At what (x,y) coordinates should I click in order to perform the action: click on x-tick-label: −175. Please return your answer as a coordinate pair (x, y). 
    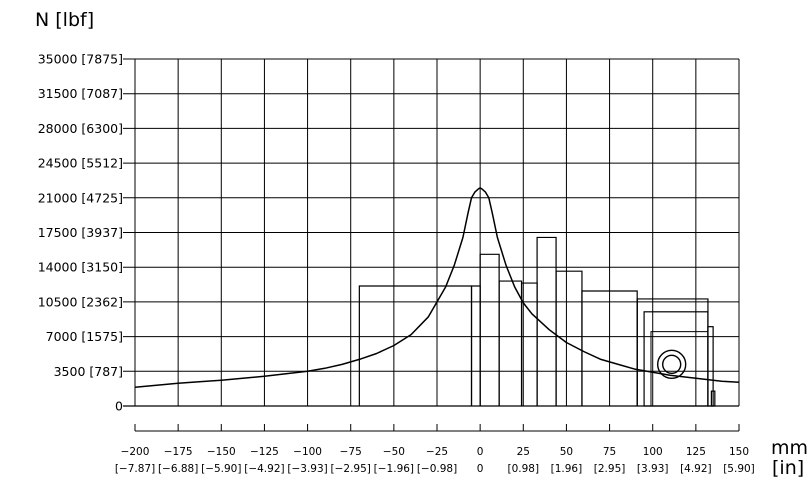
    Looking at the image, I should click on (178, 452).